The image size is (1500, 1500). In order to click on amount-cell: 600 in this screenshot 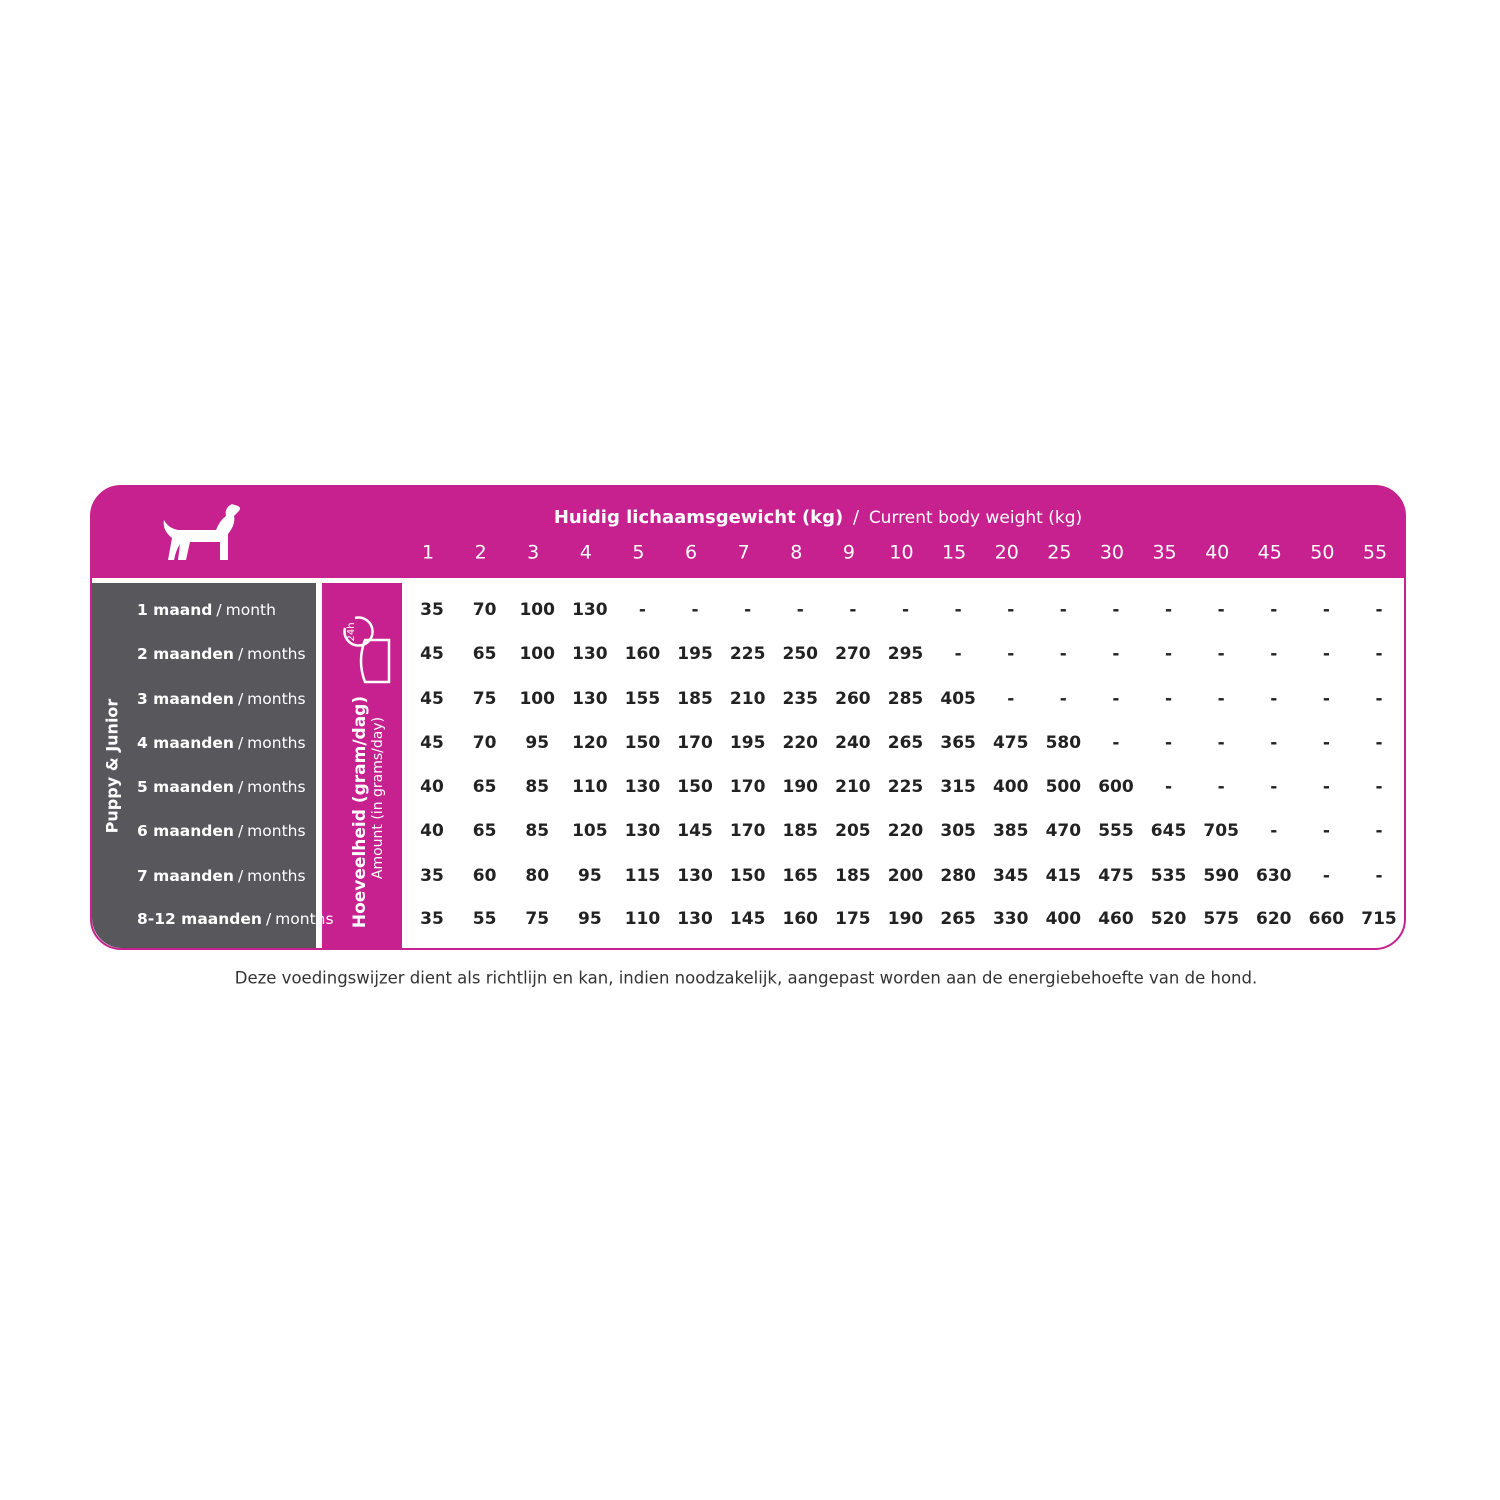, I will do `click(1116, 787)`.